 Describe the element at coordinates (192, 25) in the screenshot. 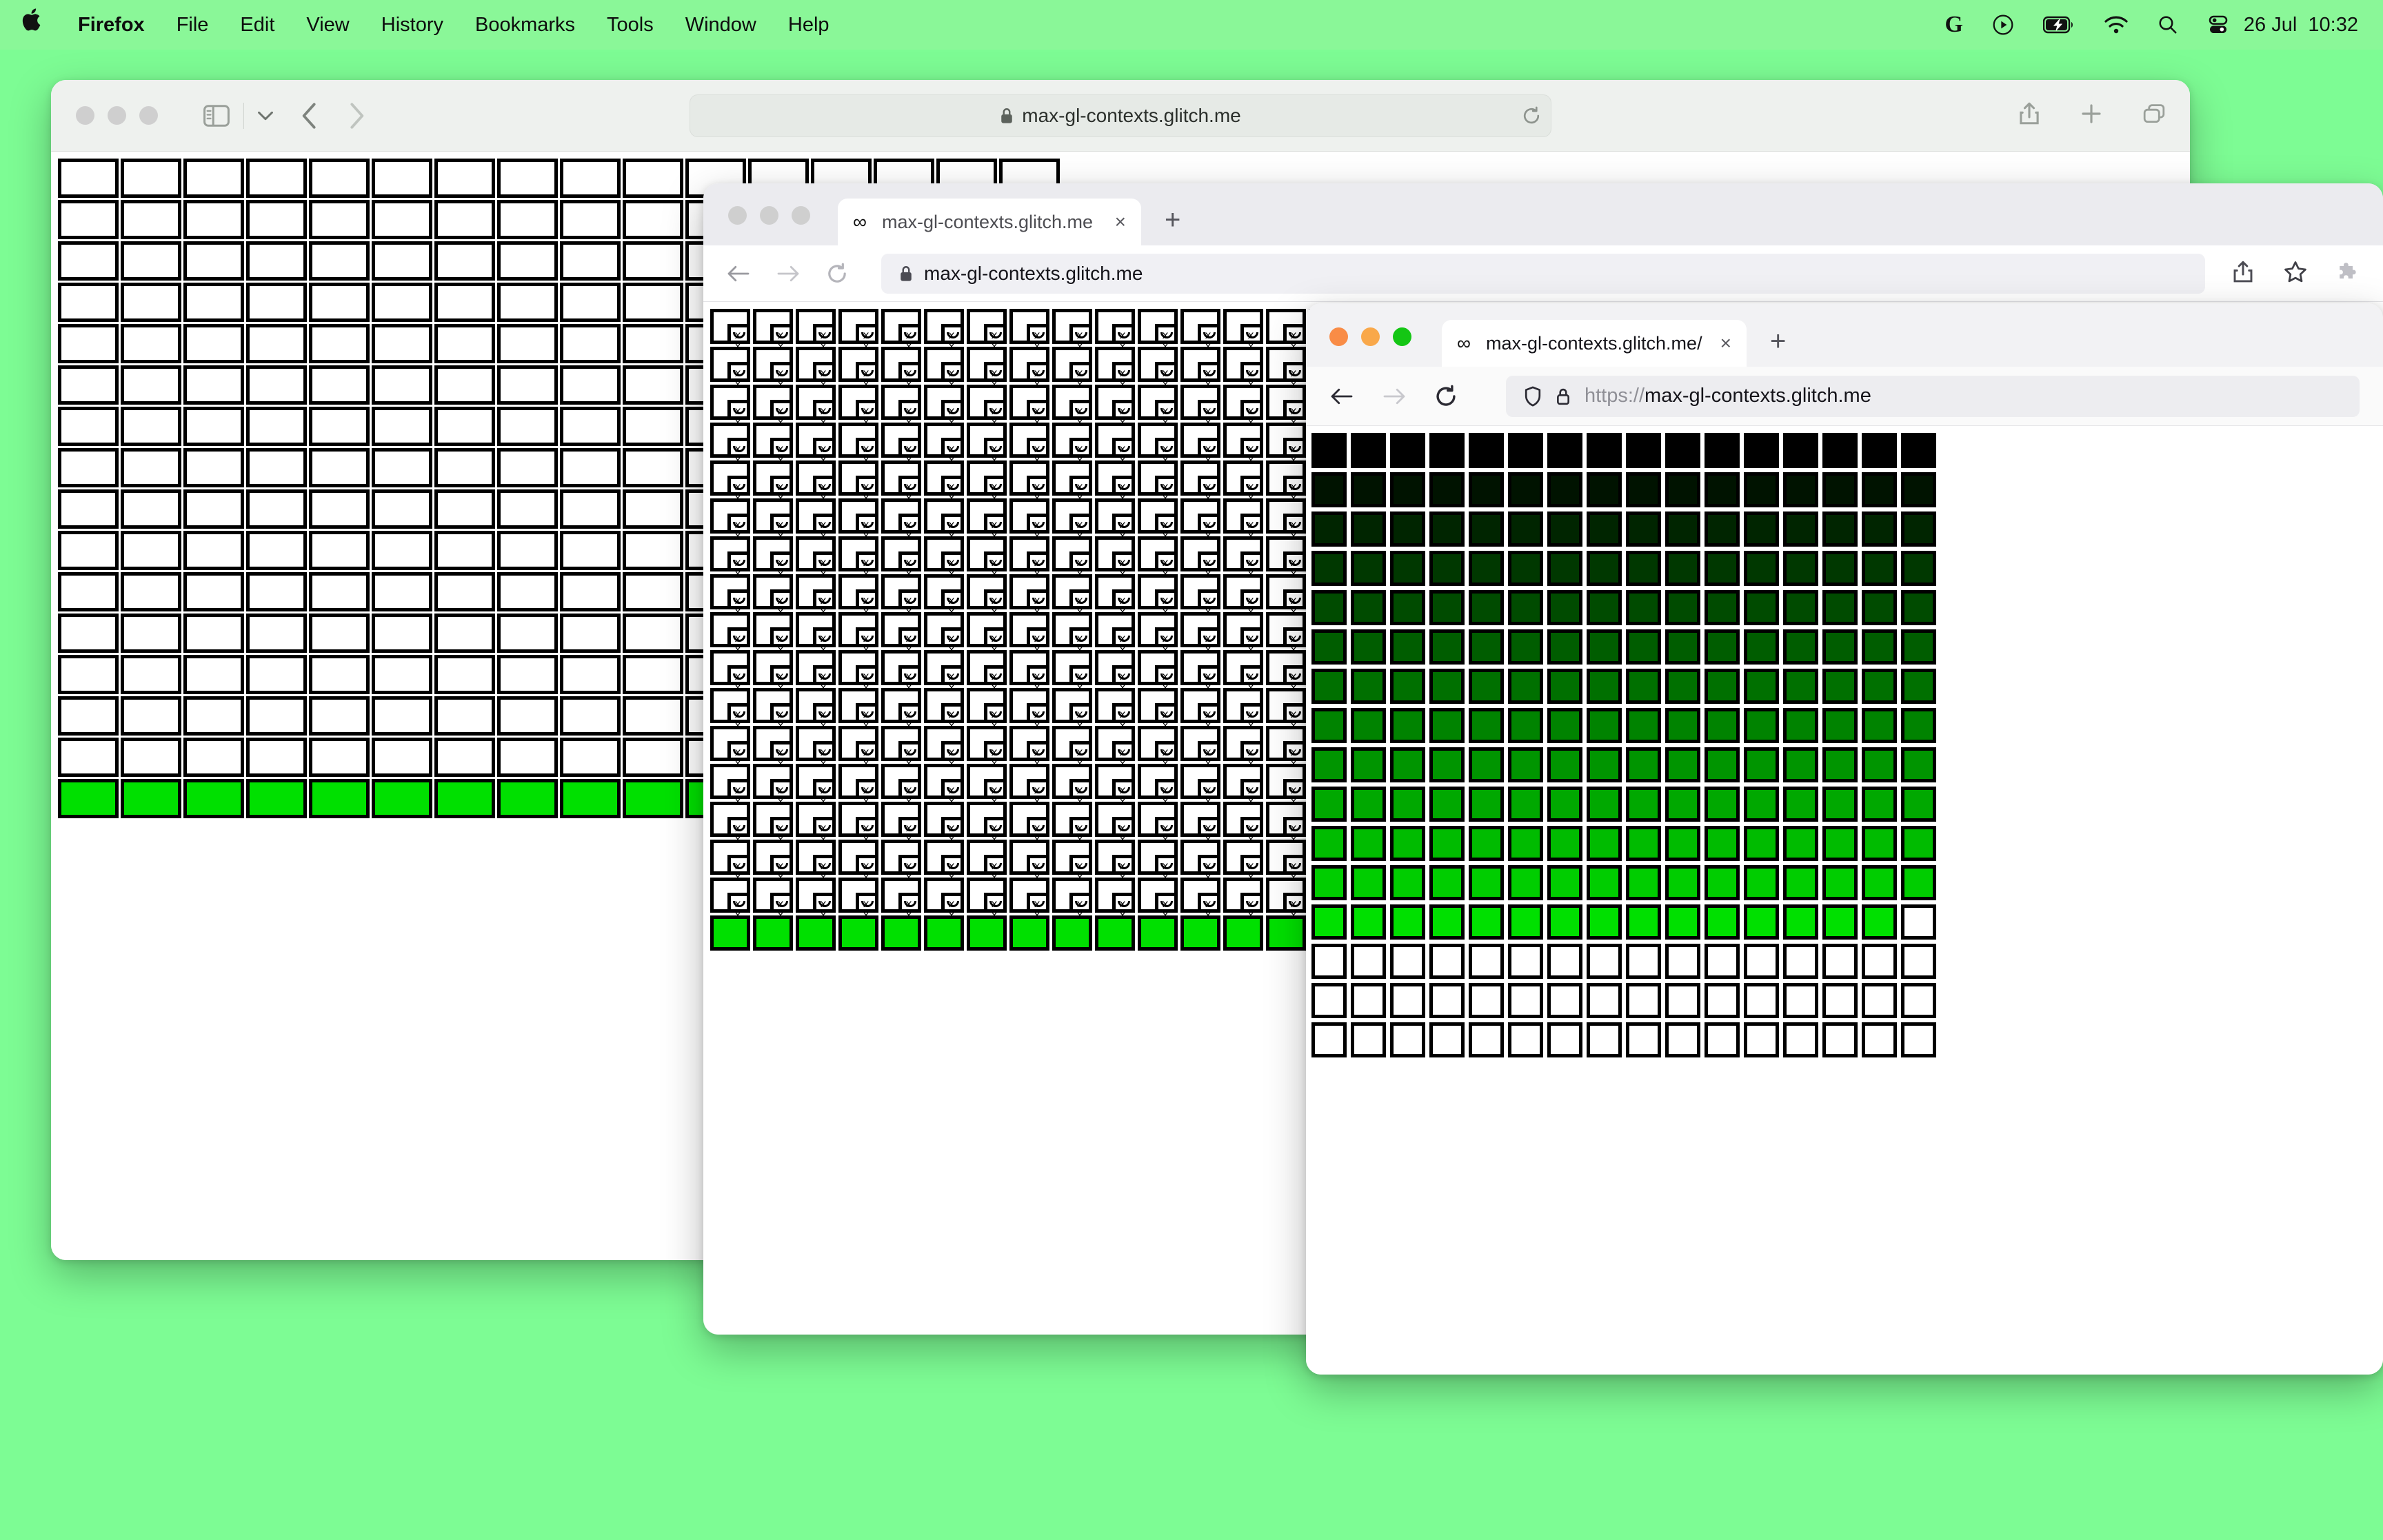

I see `menu-item-file: File` at that location.